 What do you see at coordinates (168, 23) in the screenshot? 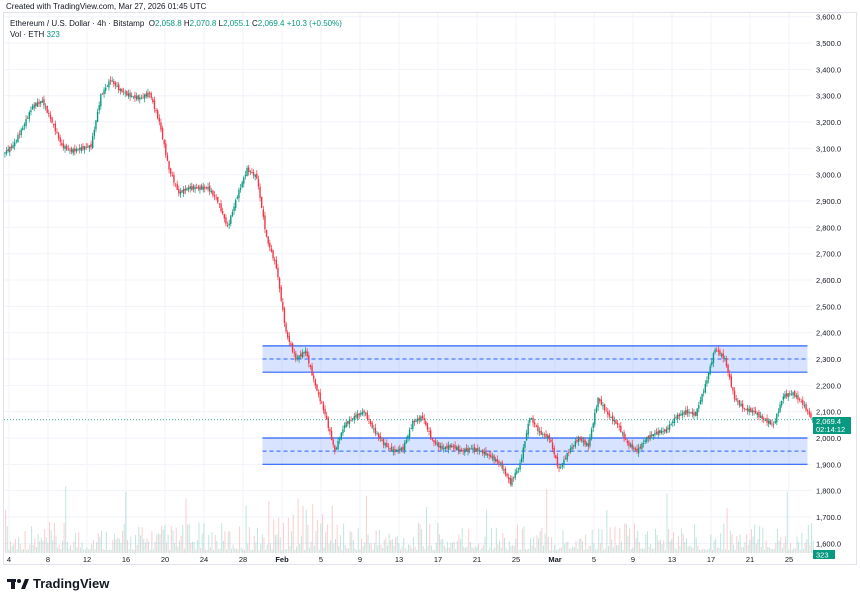
I see `open-value: 2,058.8` at bounding box center [168, 23].